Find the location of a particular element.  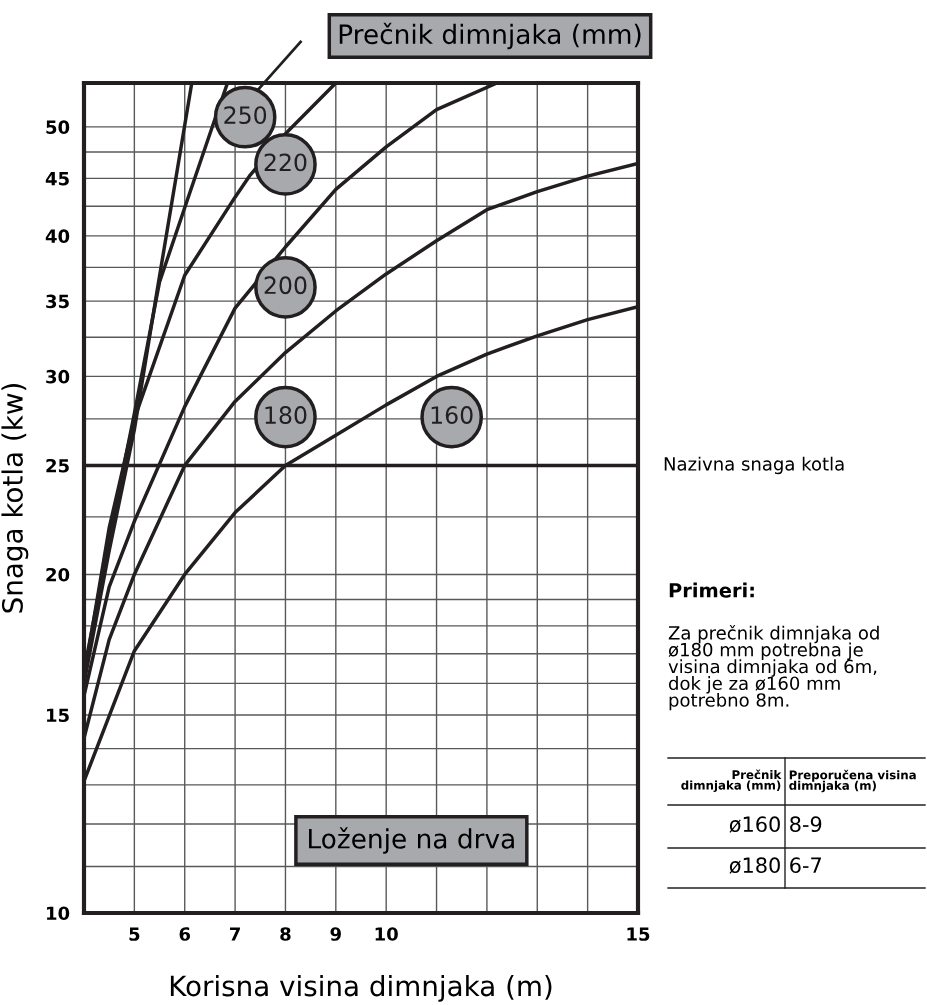

ref-line-label: Nazivna snaga kotla is located at coordinates (754, 465).